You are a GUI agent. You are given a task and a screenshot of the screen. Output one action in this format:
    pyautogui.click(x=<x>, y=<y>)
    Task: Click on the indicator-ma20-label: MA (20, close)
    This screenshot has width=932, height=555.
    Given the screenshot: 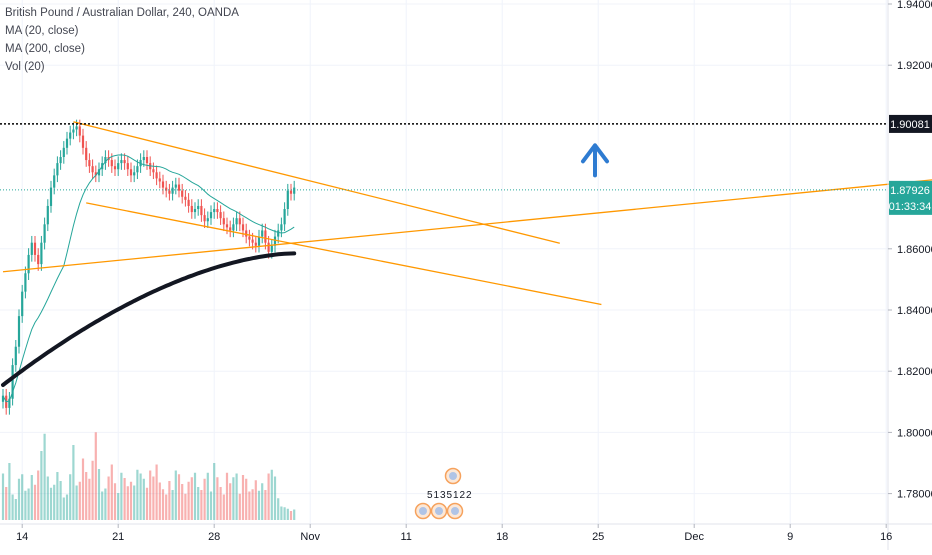 What is the action you would take?
    pyautogui.click(x=42, y=31)
    